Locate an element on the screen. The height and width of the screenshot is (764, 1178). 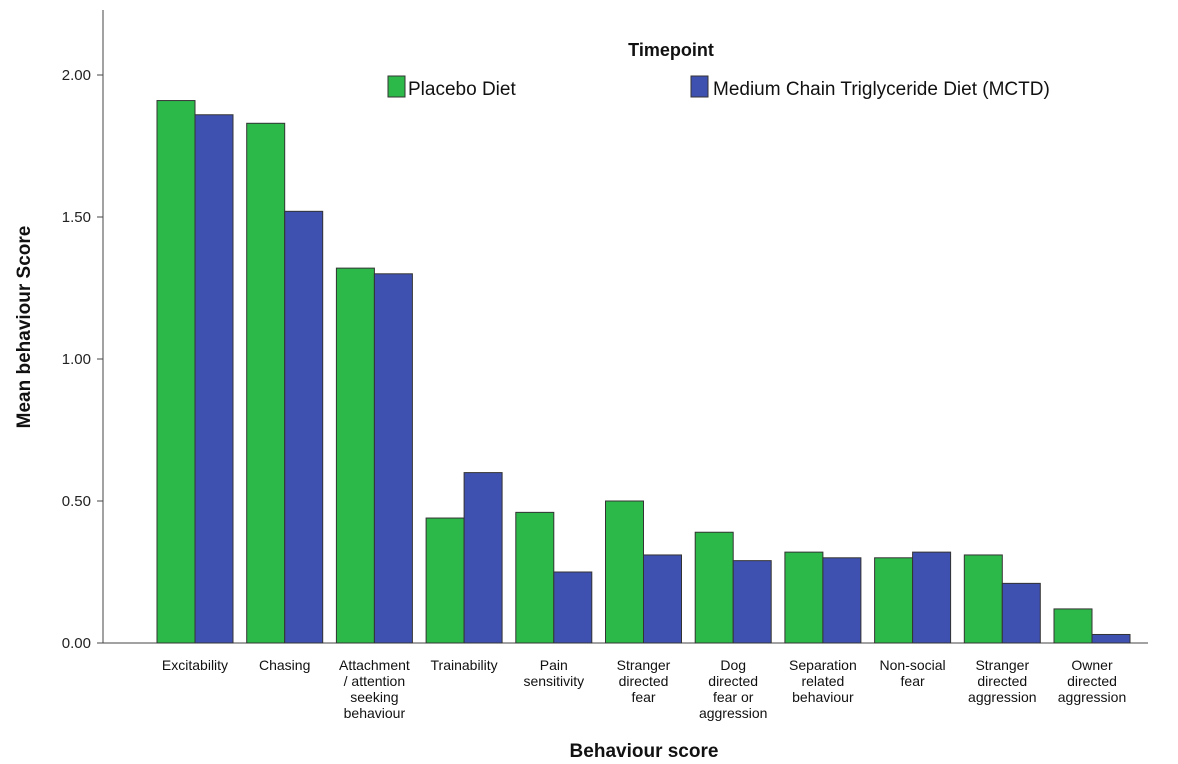
x-tick-label: Pain sensitivity is located at coordinates (553, 673).